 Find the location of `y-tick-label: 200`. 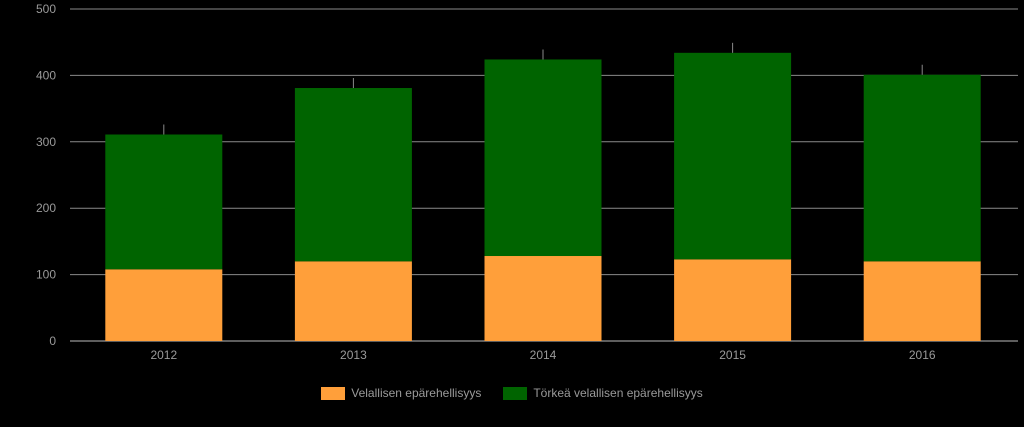

y-tick-label: 200 is located at coordinates (46, 208).